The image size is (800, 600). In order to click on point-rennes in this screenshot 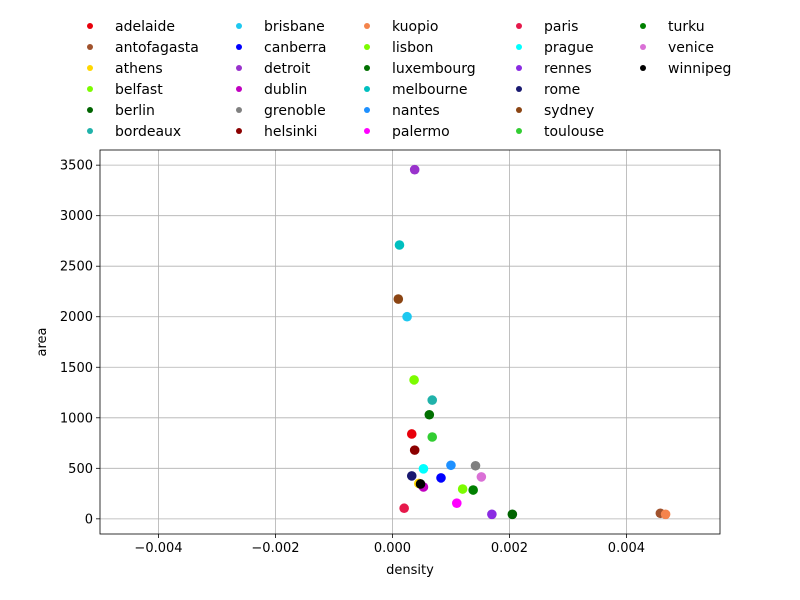, I will do `click(492, 514)`.